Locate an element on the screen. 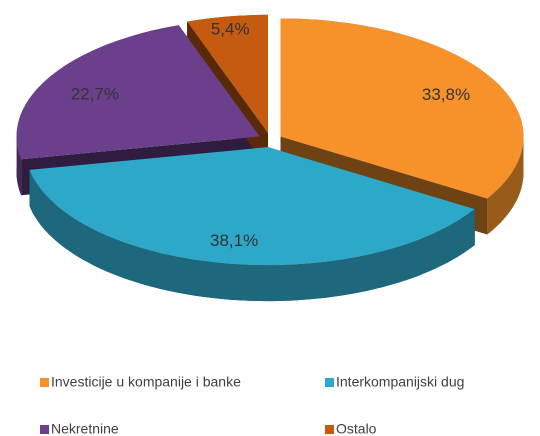 This screenshot has height=436, width=540. value-label: 33,8% is located at coordinates (446, 94).